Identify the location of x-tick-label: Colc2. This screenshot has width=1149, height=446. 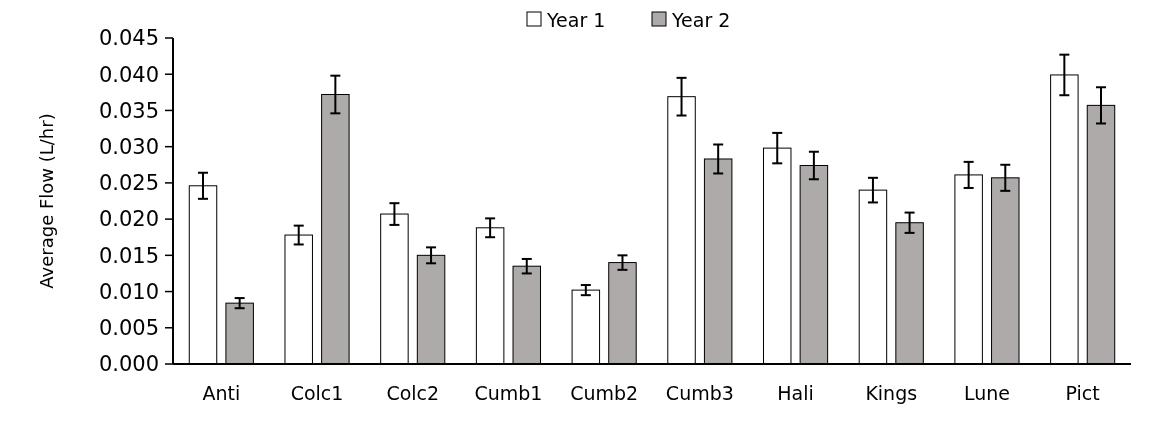
(413, 393).